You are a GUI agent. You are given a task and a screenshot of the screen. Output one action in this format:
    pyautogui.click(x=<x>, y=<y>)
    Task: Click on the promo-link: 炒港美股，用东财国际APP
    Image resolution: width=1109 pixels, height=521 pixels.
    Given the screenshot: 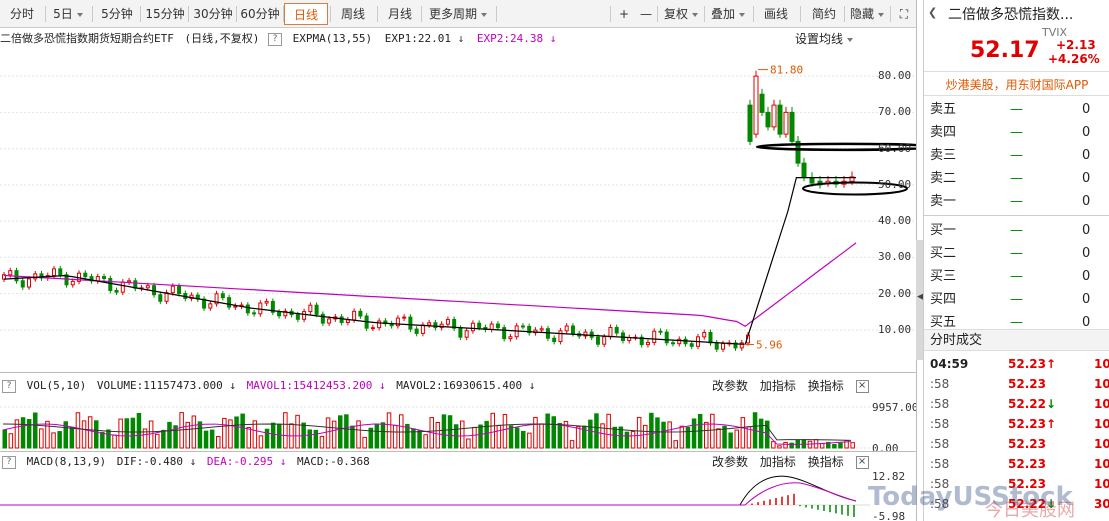 What is the action you would take?
    pyautogui.click(x=1016, y=85)
    